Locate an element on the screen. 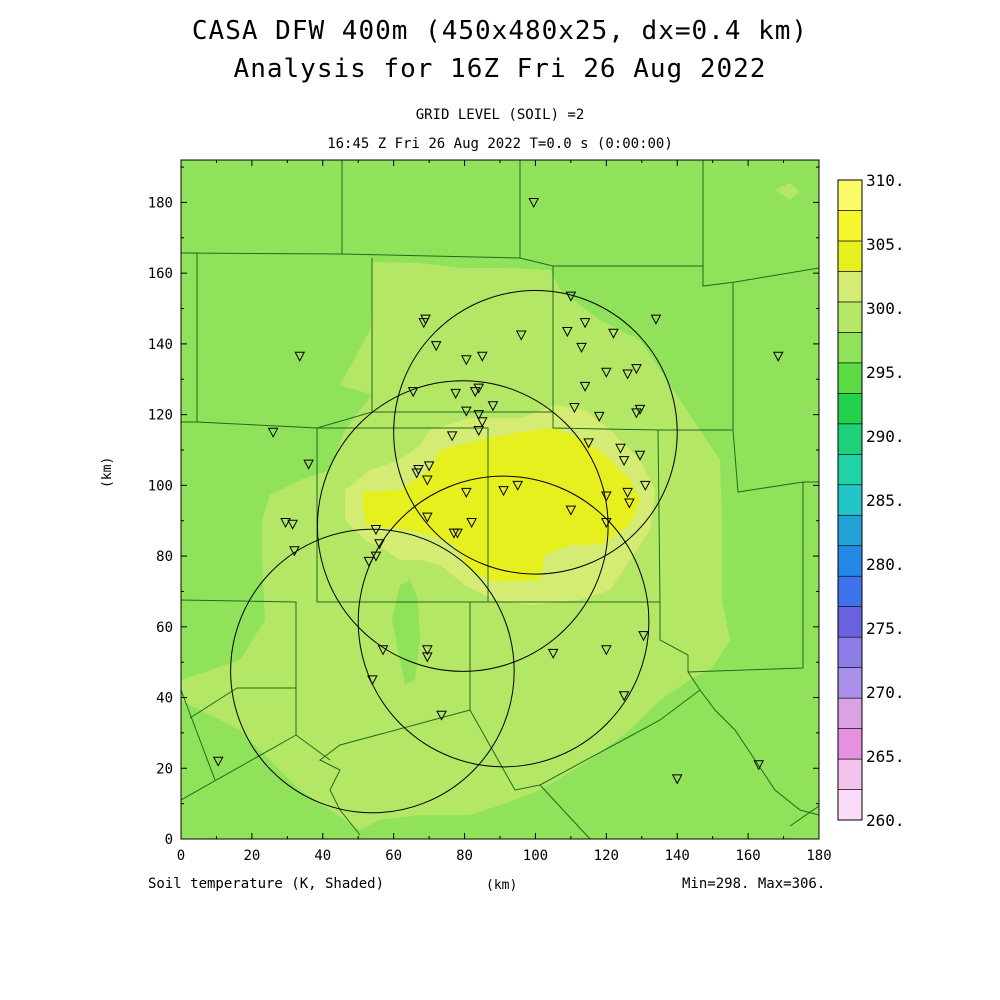 The image size is (1000, 1000). x-tick-label: 0 is located at coordinates (181, 856).